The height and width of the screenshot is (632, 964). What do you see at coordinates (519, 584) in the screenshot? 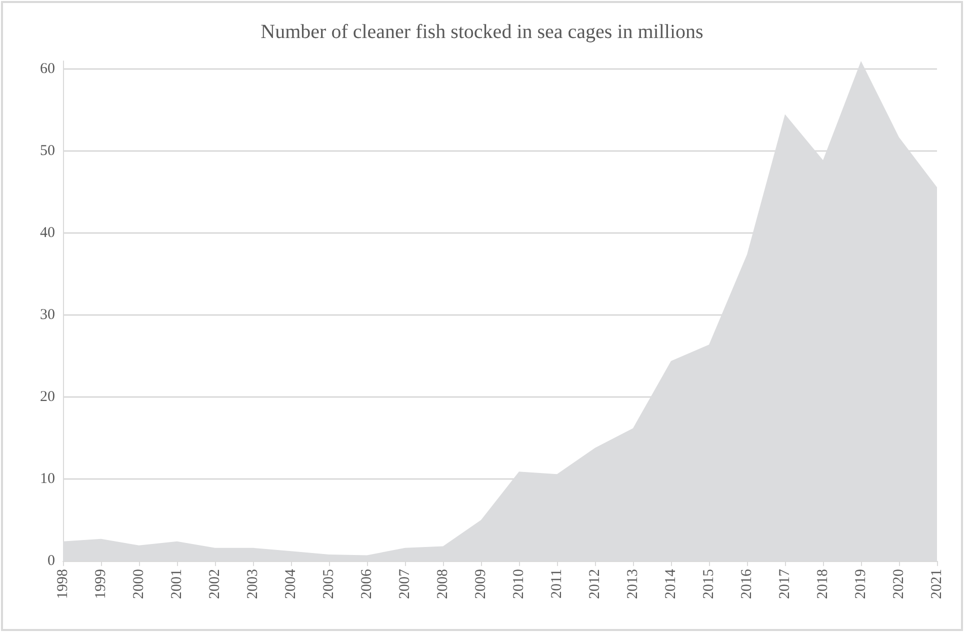
I see `x-tick-label: 2010` at bounding box center [519, 584].